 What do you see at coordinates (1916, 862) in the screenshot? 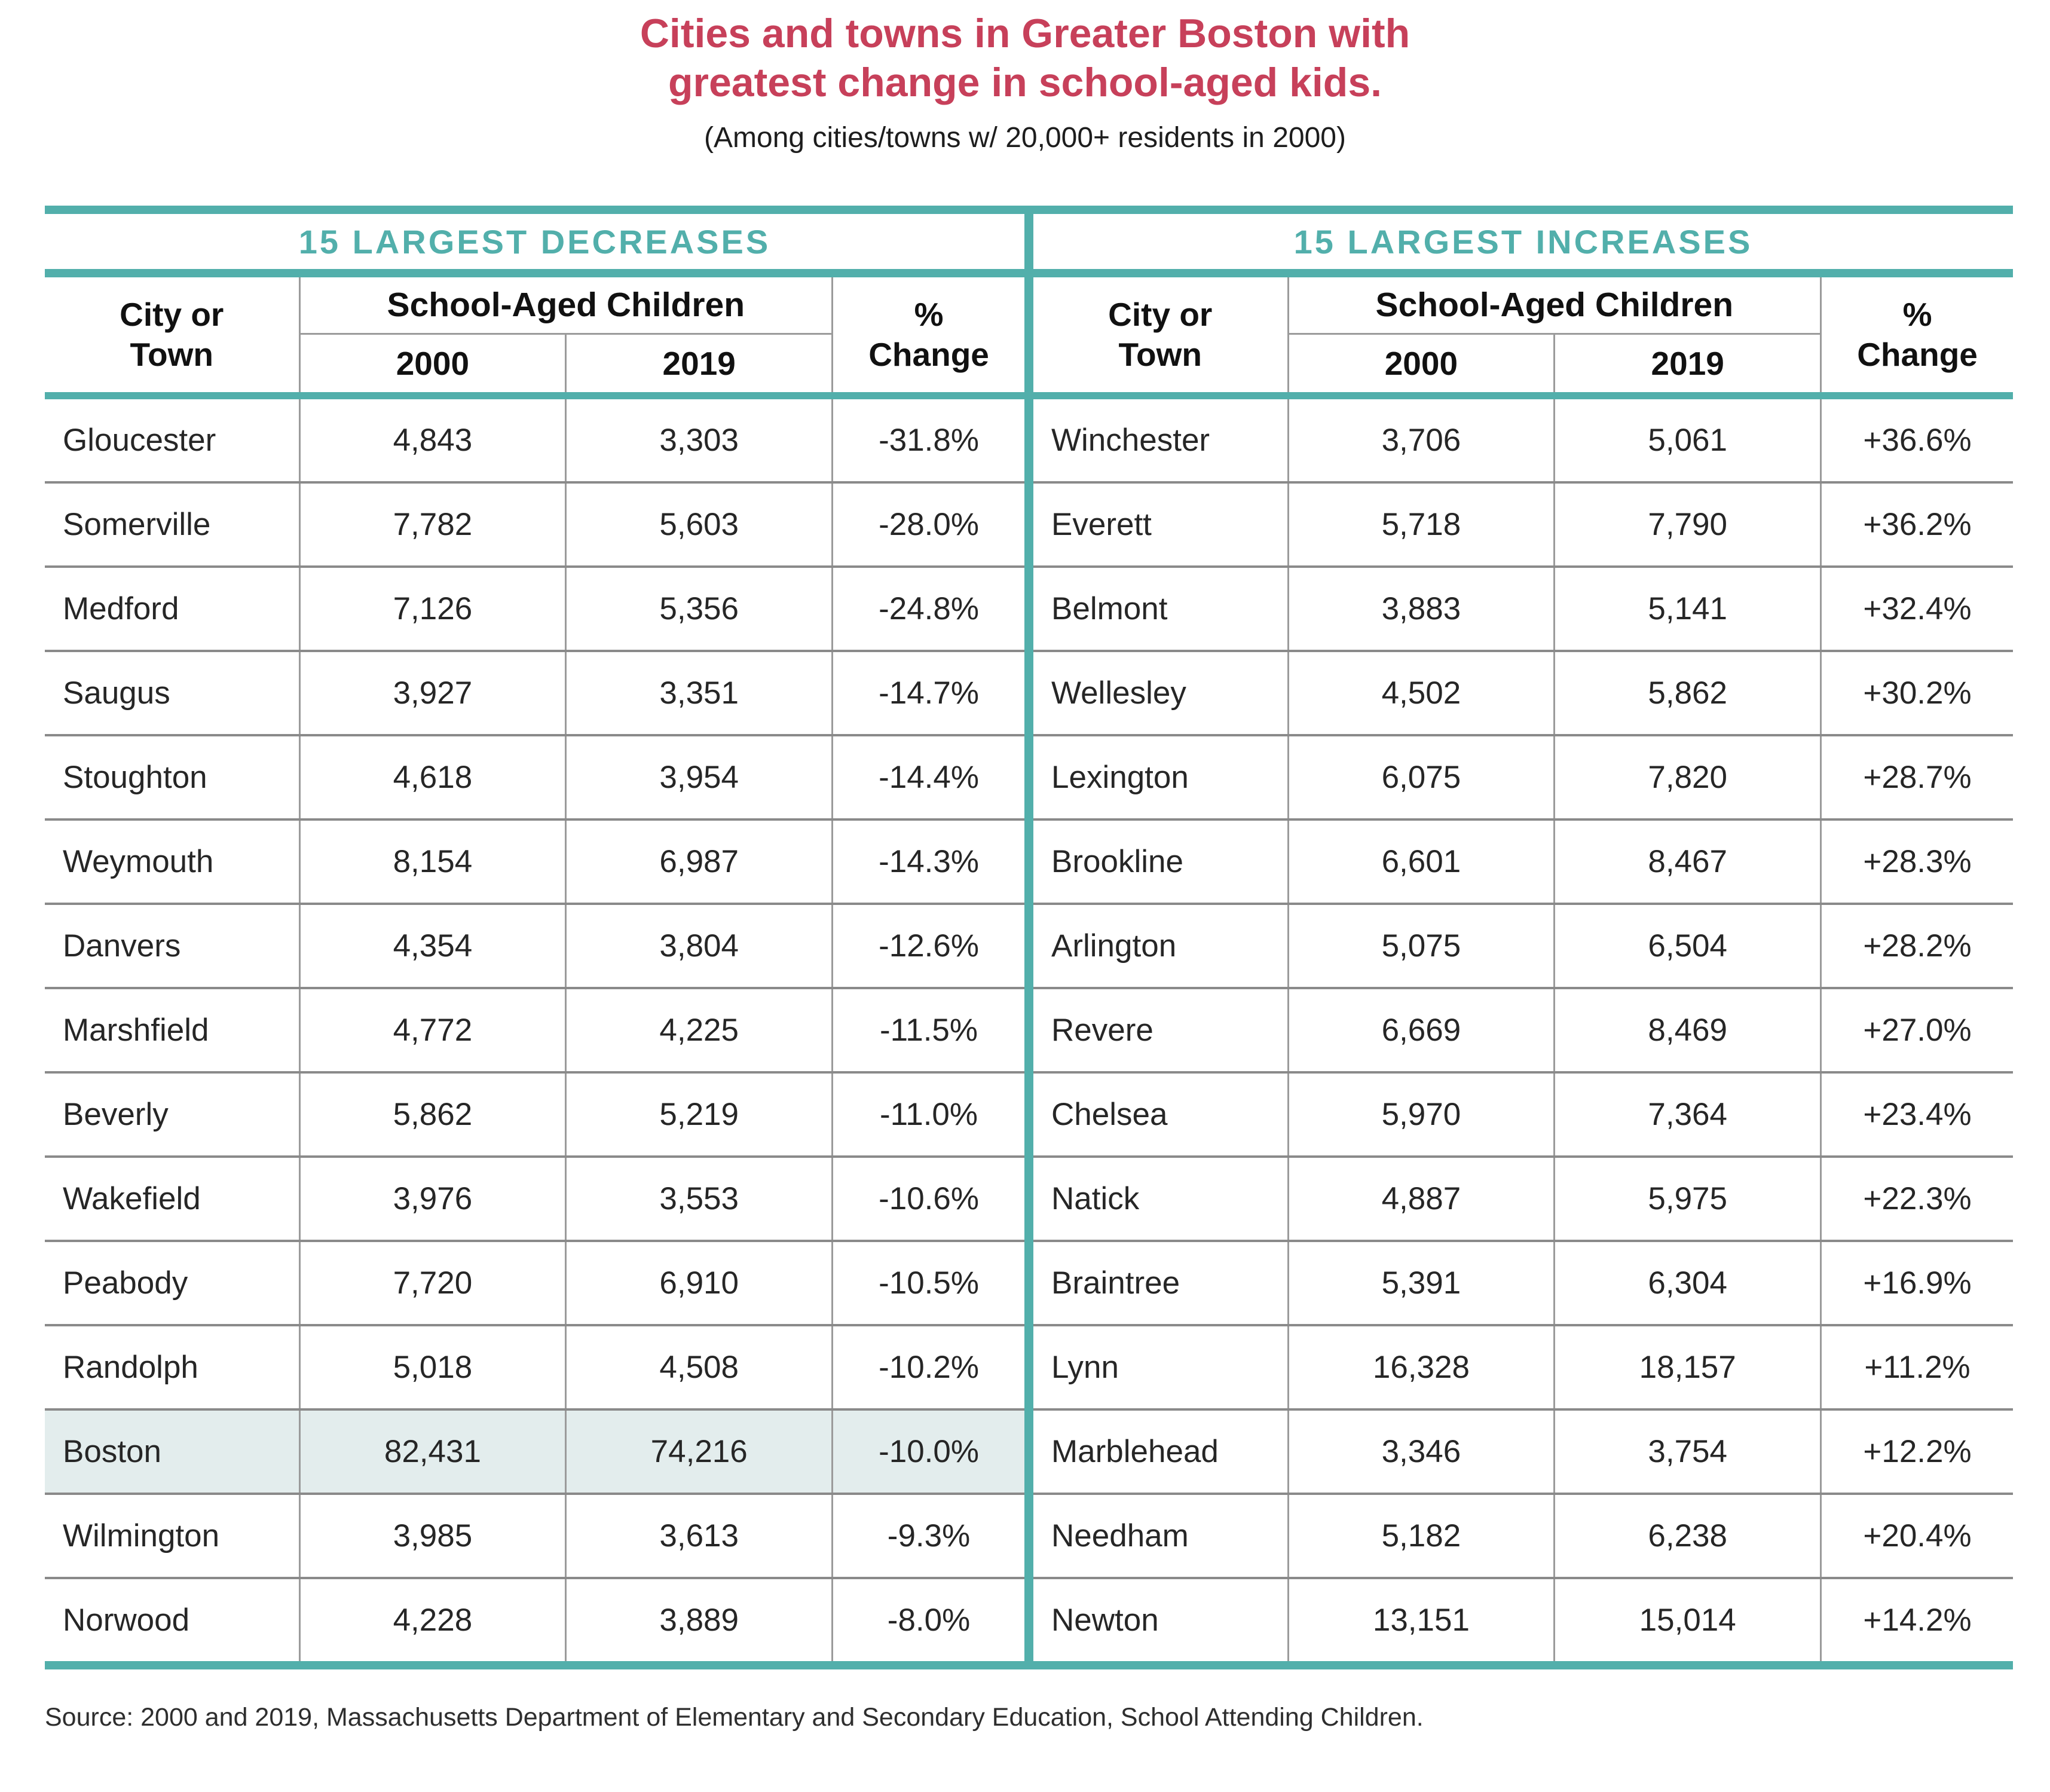
I see `pct-change-cell: +28.3%` at bounding box center [1916, 862].